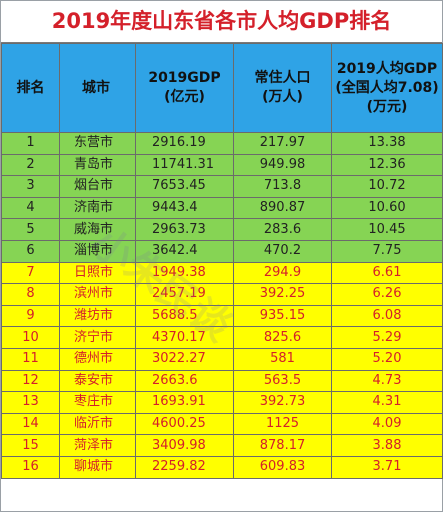 The height and width of the screenshot is (512, 443). Describe the element at coordinates (184, 208) in the screenshot. I see `cell-gdp: 9443.4` at that location.